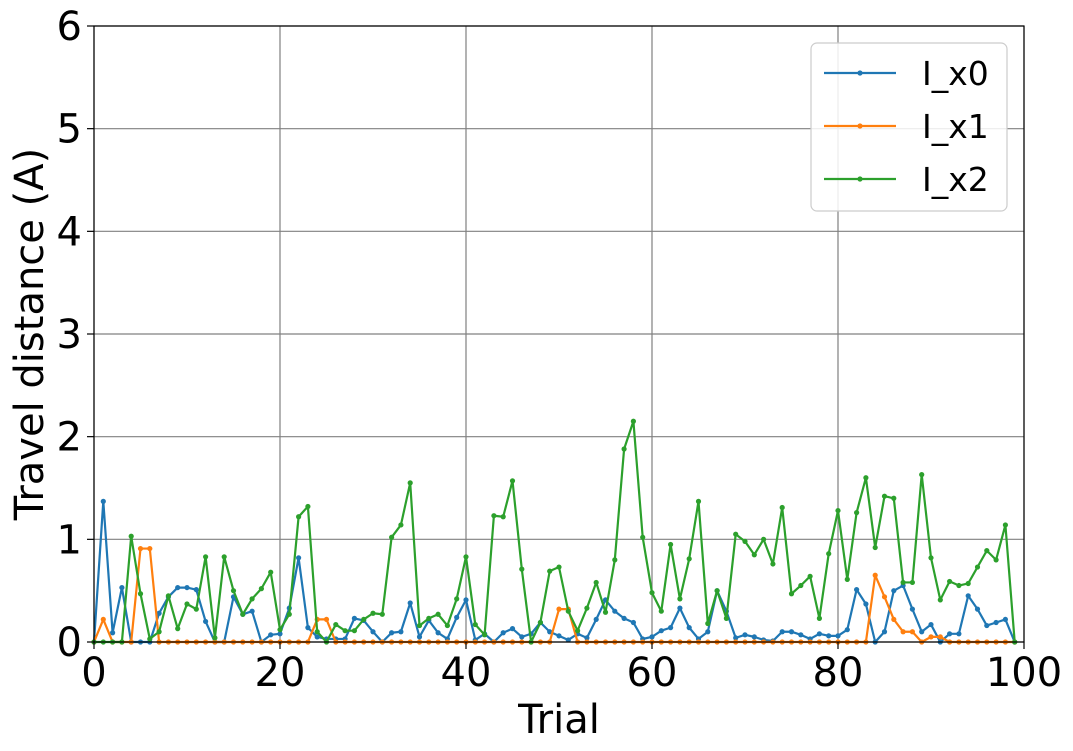  Describe the element at coordinates (906, 126) in the screenshot. I see `legend-entries: I_x0 I_x1 I_x2` at that location.